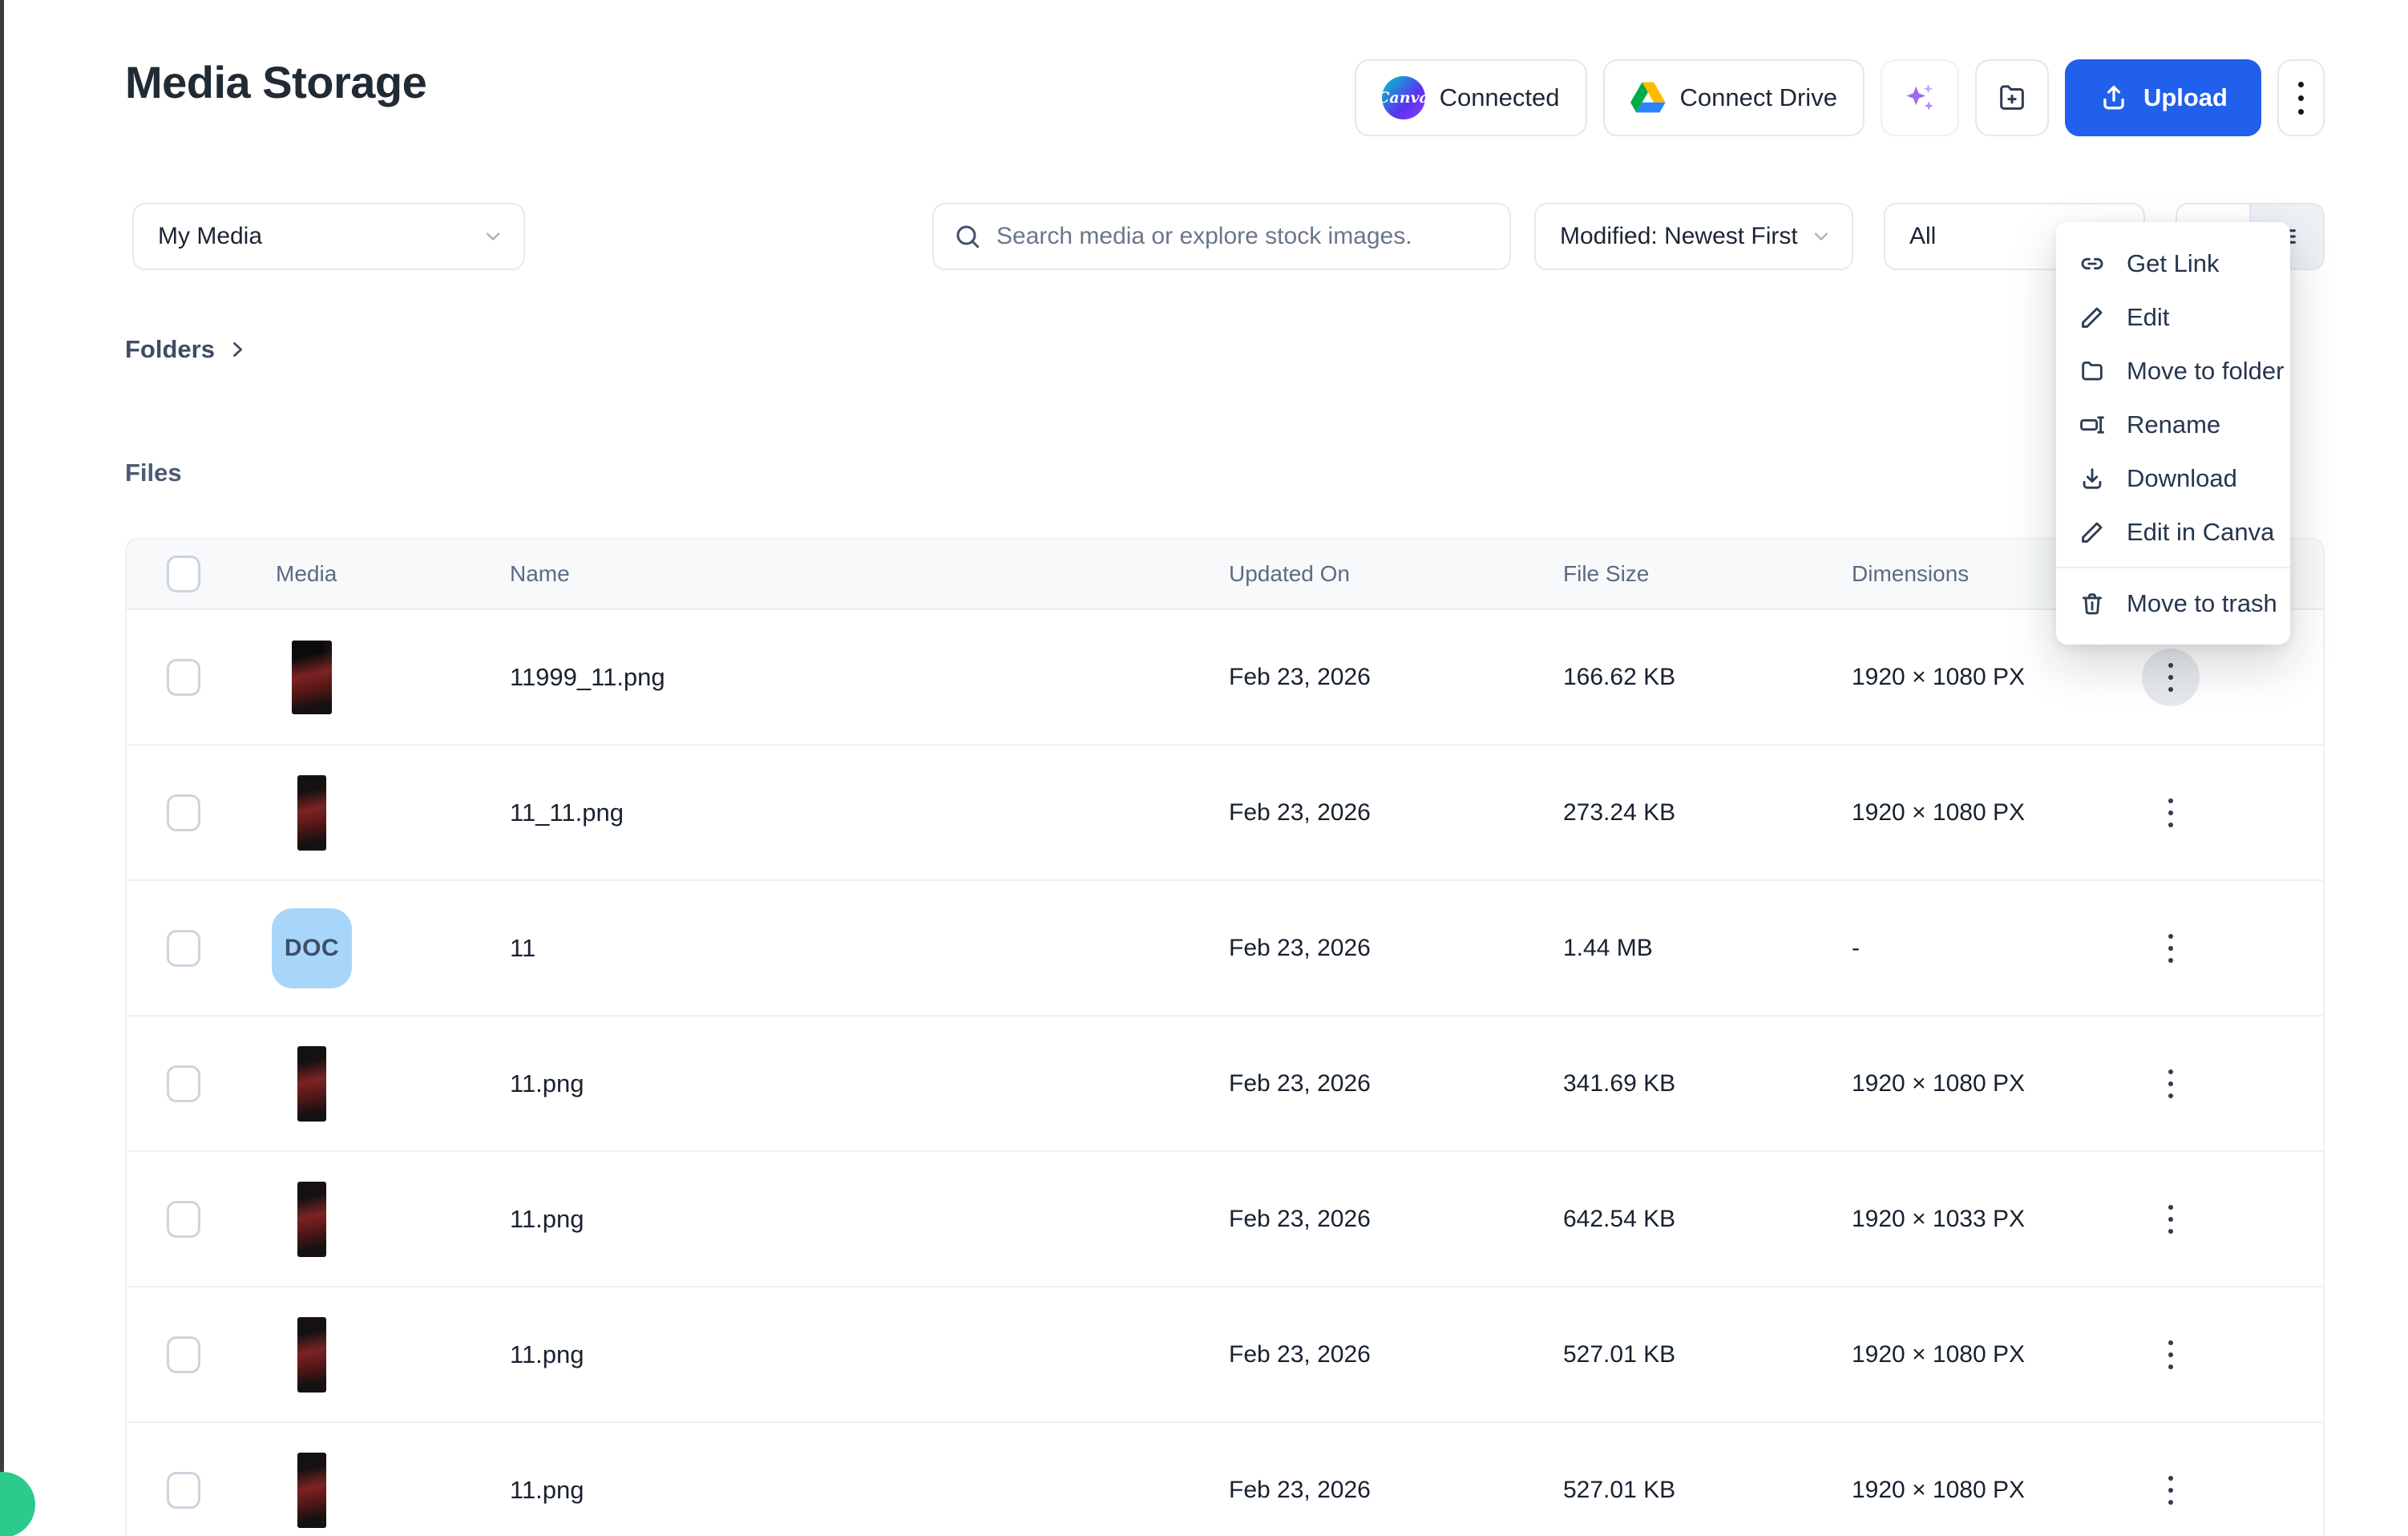 The height and width of the screenshot is (1536, 2408). I want to click on menu-item-move-to-trash: Move to trash, so click(2173, 603).